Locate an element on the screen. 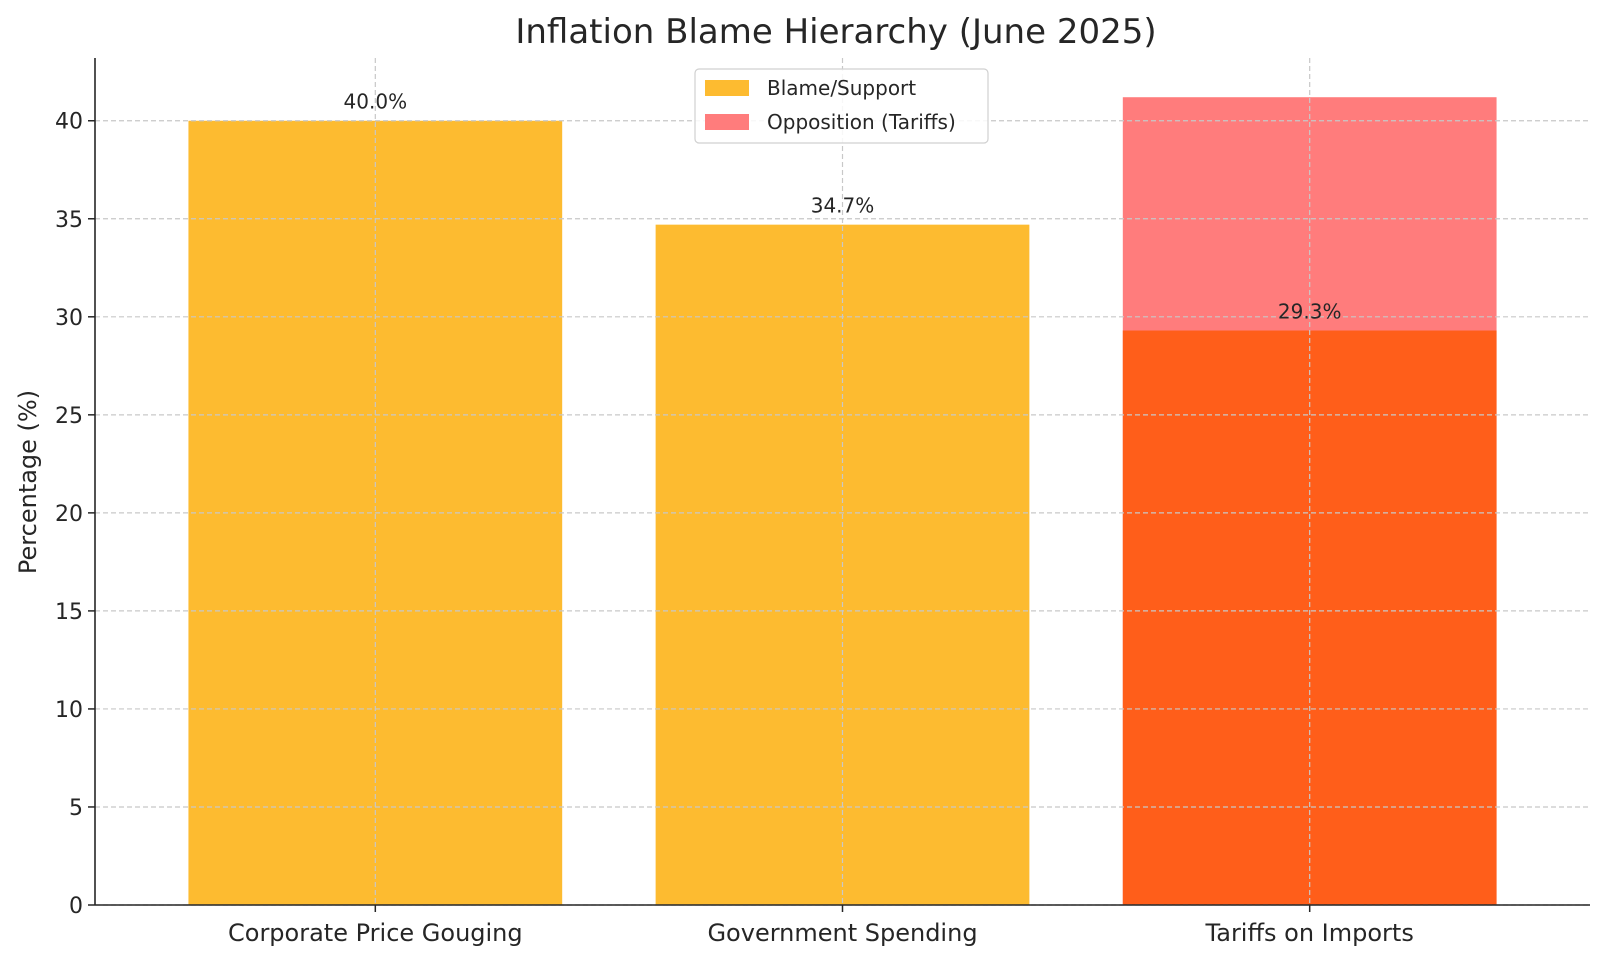 The height and width of the screenshot is (958, 1600). data-label-2: 34.7% is located at coordinates (843, 206).